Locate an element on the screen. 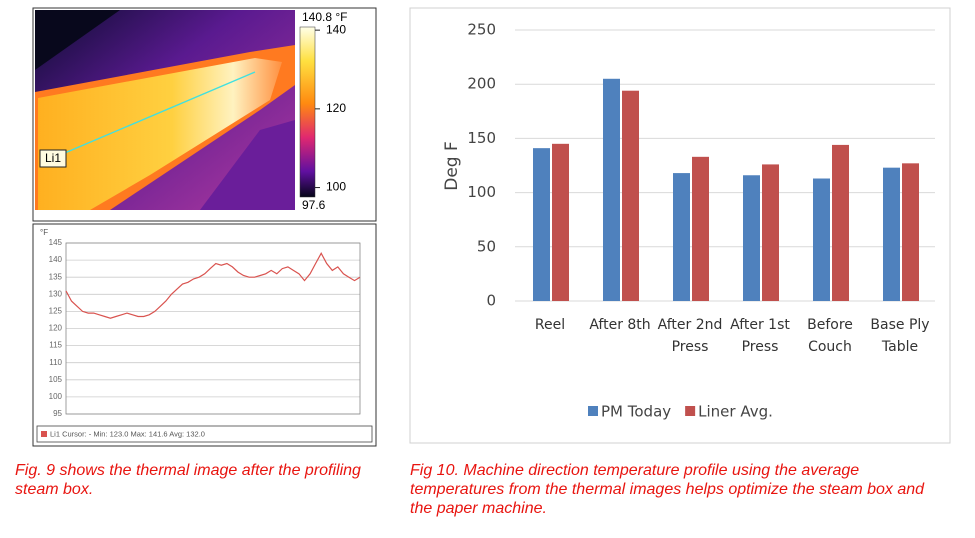 This screenshot has height=538, width=975. y-tick-label: 120 is located at coordinates (56, 328).